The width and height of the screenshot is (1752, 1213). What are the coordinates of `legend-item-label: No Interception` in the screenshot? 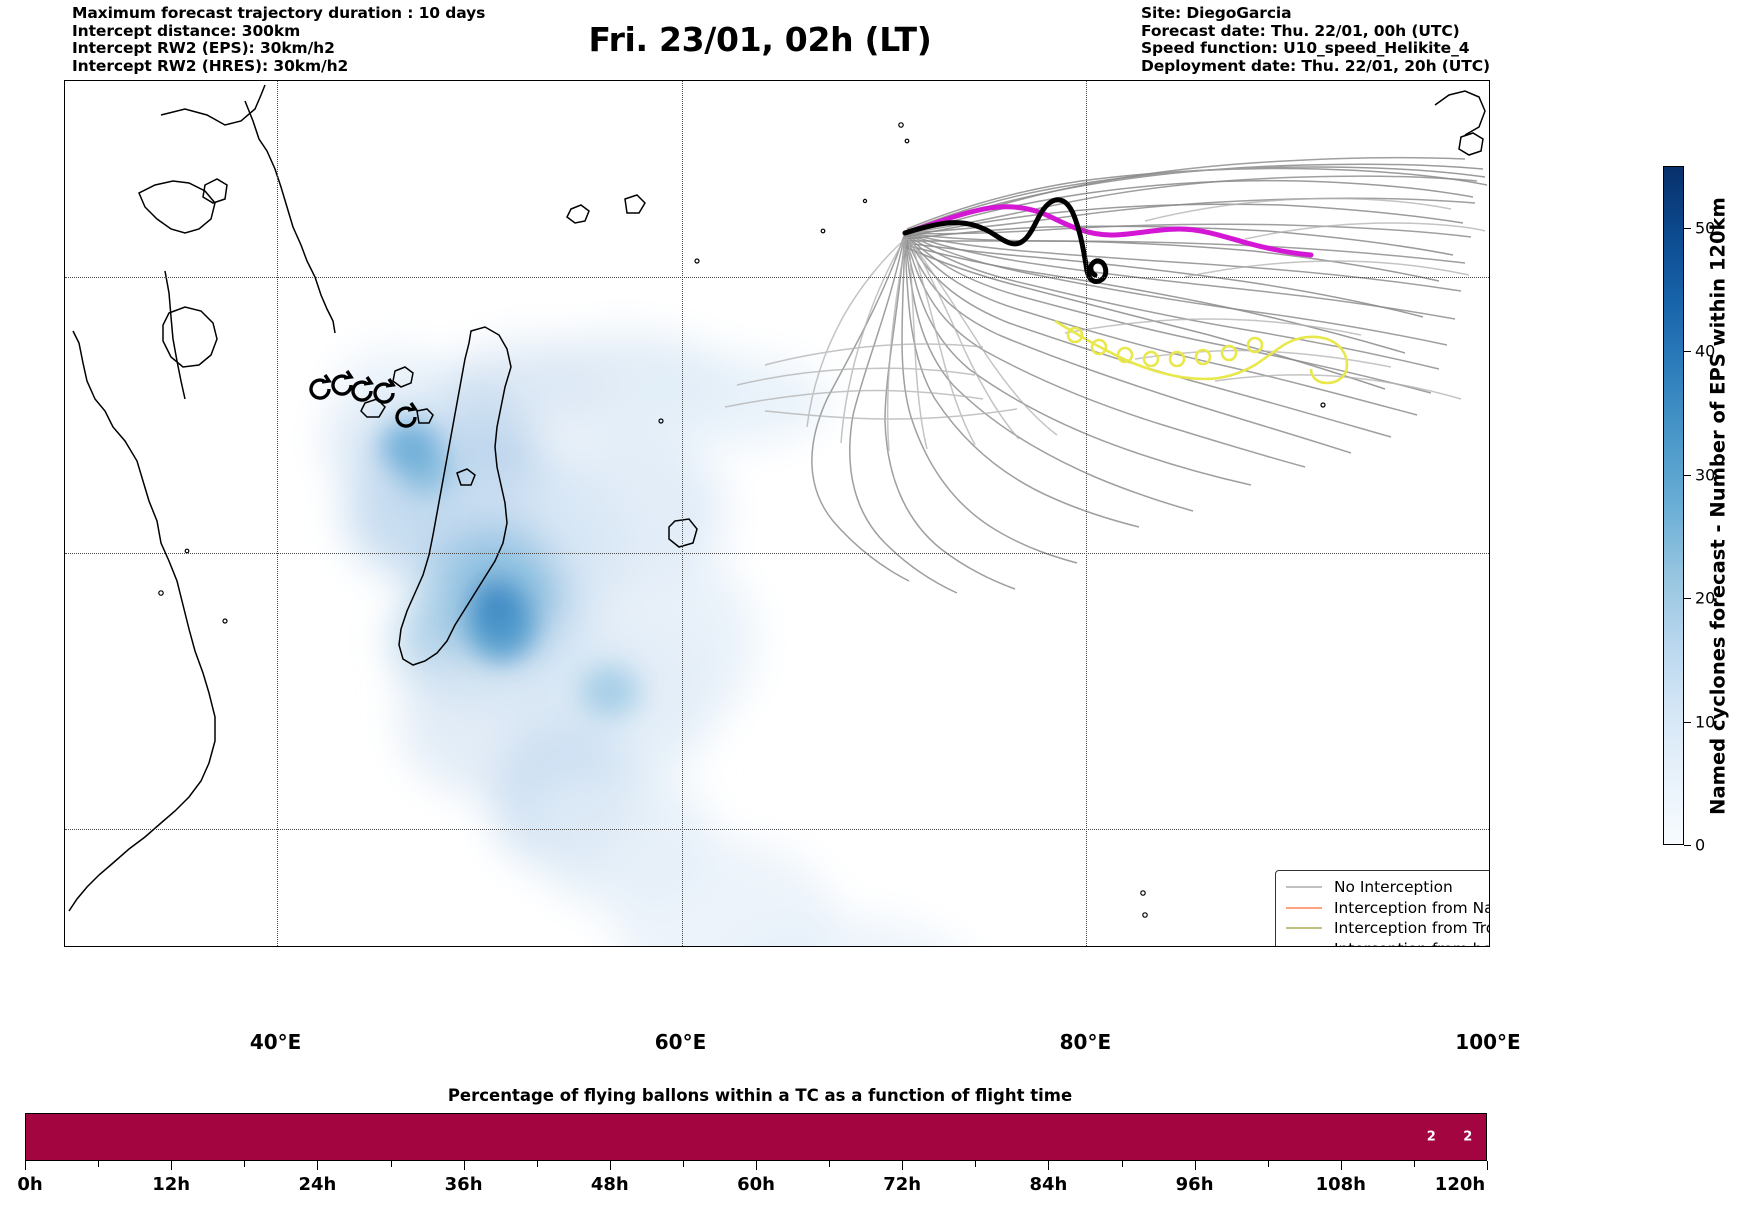 It's located at (1393, 887).